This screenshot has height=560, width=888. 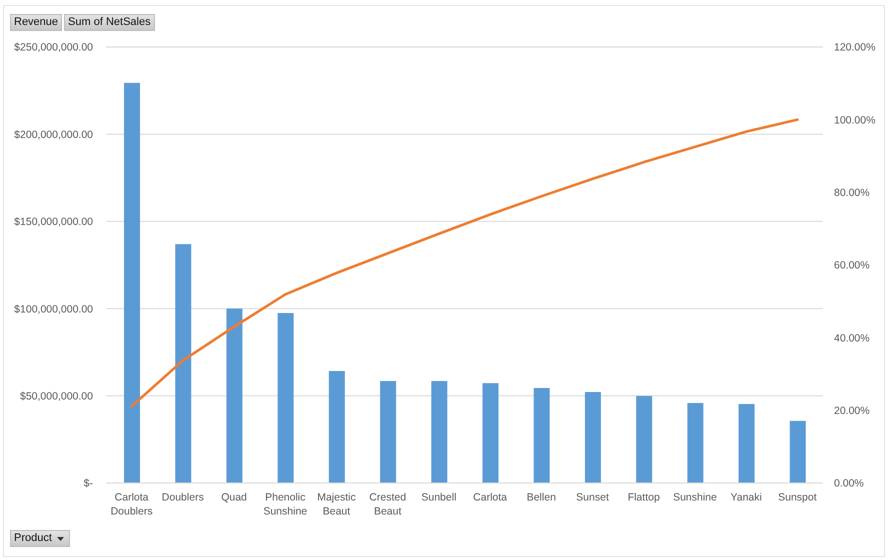 I want to click on x-tick-label: Majestic Beaut, so click(x=336, y=504).